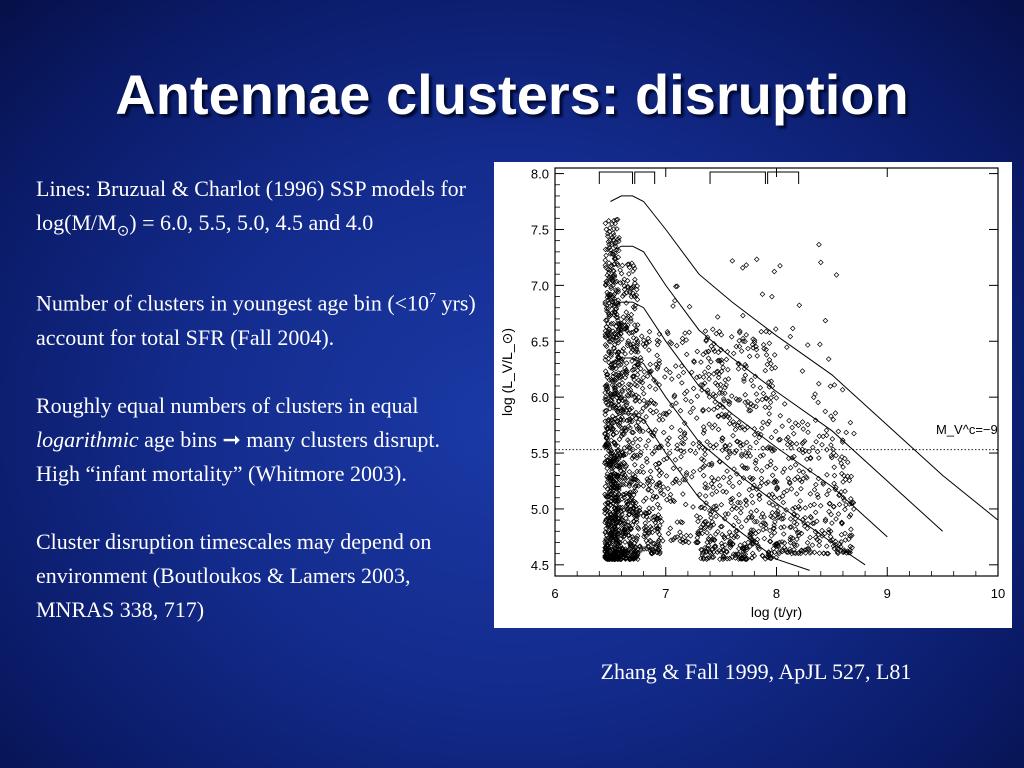  I want to click on x-tick-label: 7, so click(665, 593).